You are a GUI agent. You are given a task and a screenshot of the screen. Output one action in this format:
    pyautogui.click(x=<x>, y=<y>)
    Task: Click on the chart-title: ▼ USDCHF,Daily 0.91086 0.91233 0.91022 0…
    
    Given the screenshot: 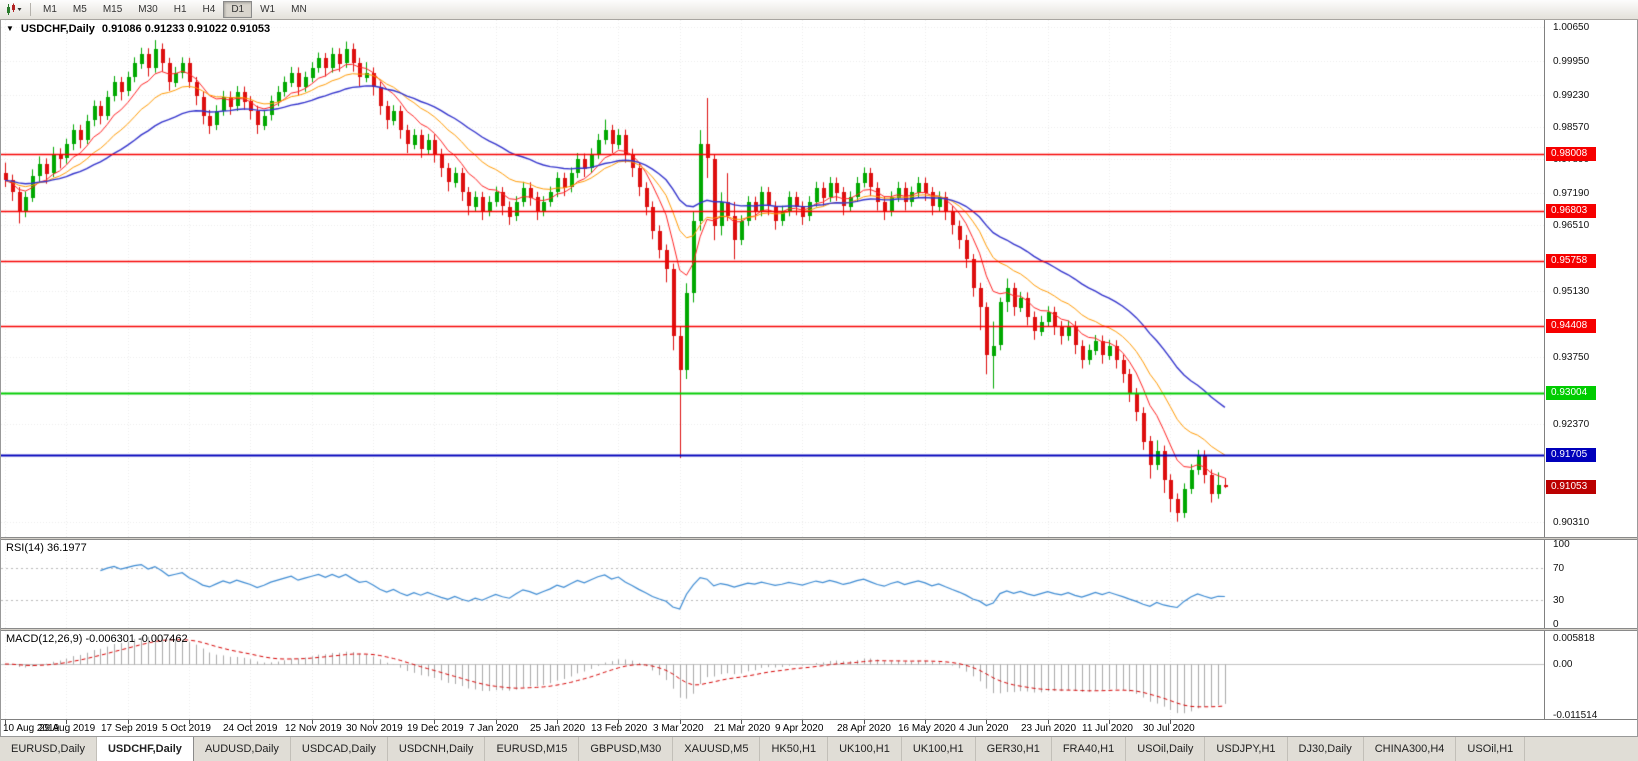 What is the action you would take?
    pyautogui.click(x=138, y=29)
    